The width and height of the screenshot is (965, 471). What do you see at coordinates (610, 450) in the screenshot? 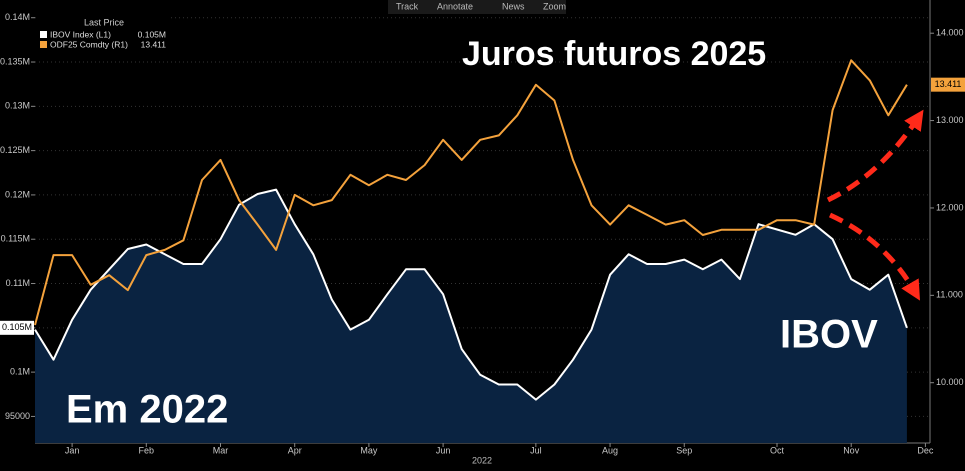
I see `x-tick-label: Aug` at bounding box center [610, 450].